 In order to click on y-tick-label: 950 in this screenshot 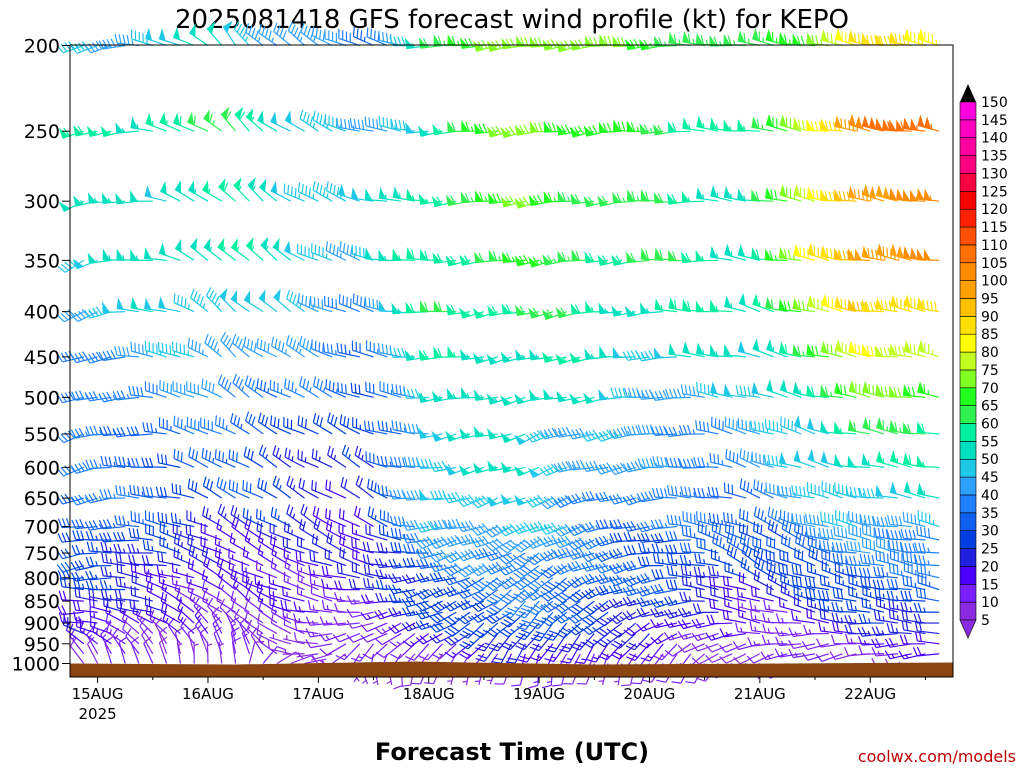, I will do `click(42, 645)`.